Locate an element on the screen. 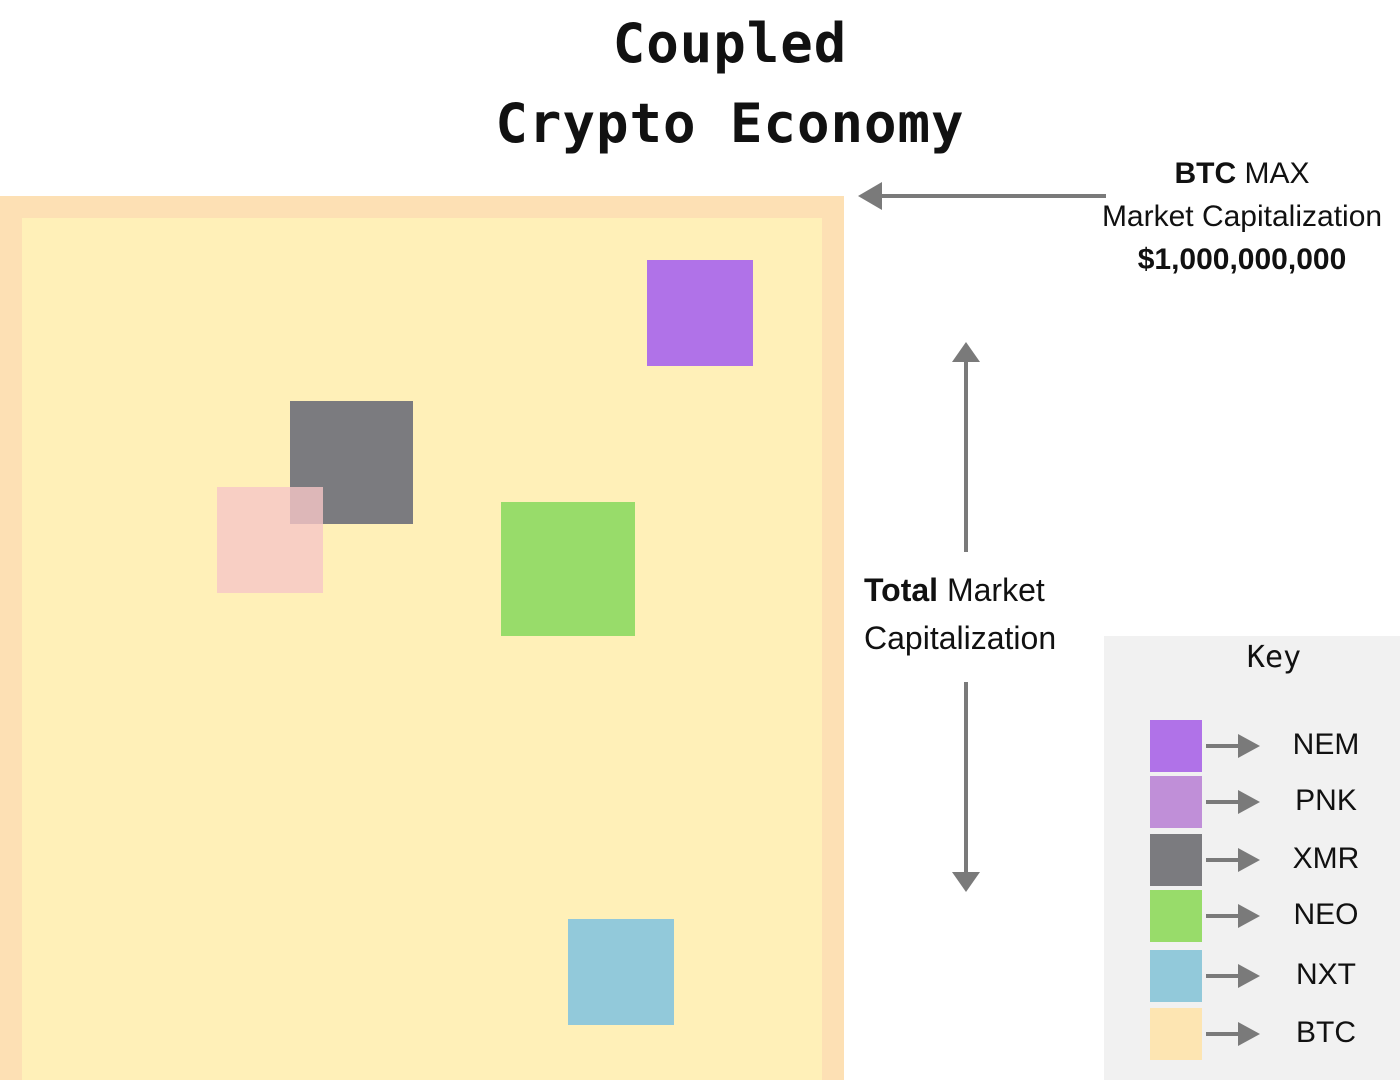 The width and height of the screenshot is (1400, 1080). key-row-nxt: NXT is located at coordinates (1252, 977).